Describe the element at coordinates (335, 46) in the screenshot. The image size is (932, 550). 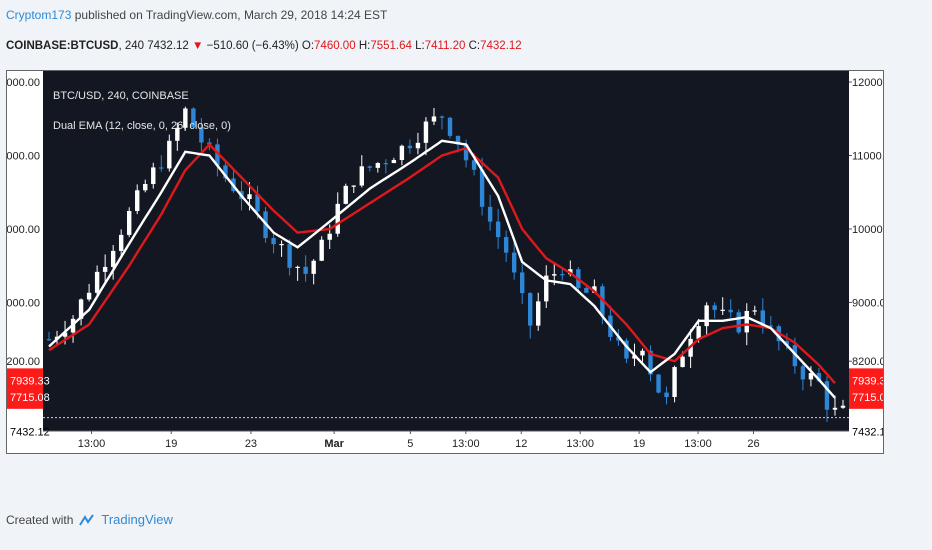
I see `open-value: 7460.00` at that location.